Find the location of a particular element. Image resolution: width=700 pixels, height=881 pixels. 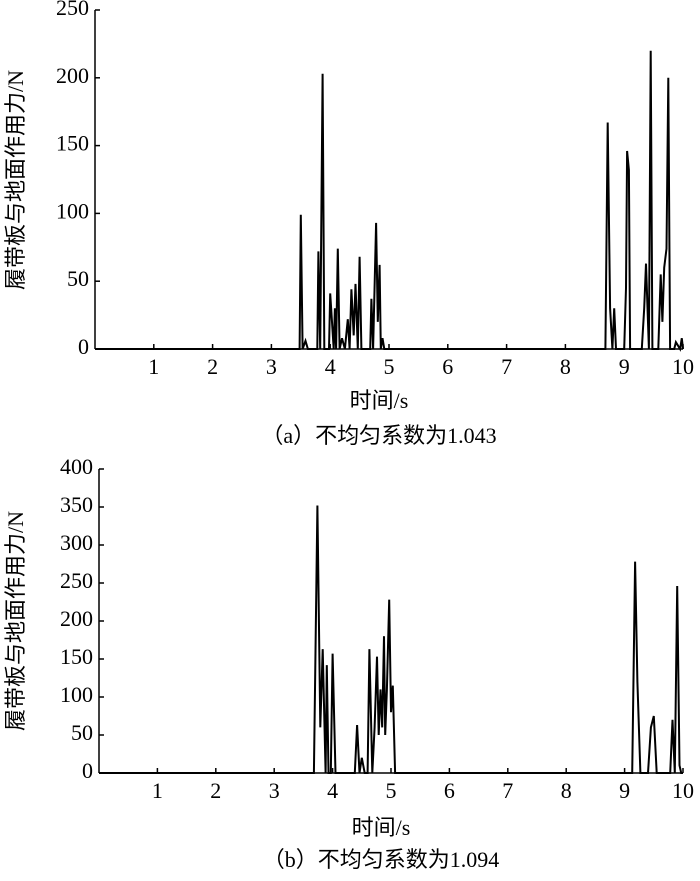

caption: （b）不均匀系数为1.094 is located at coordinates (381, 859).